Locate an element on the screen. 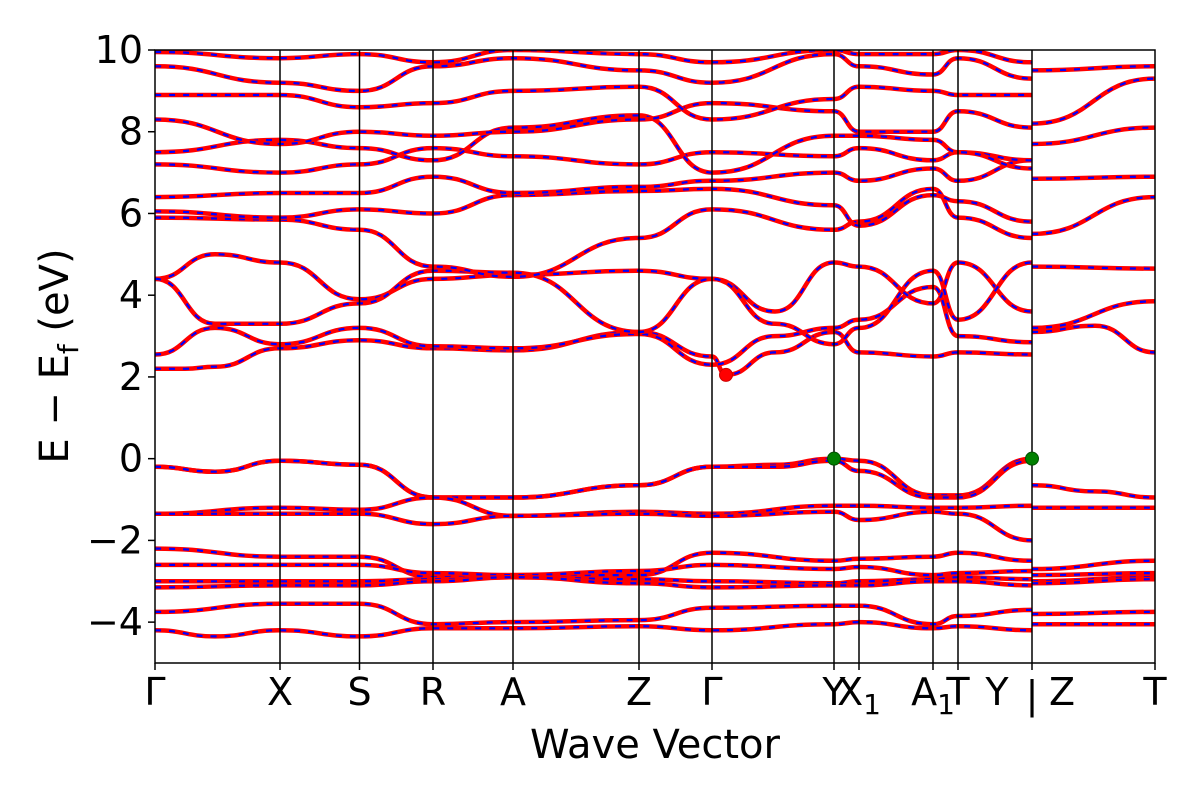 This screenshot has height=800, width=1200. x-tick-label: X1 is located at coordinates (859, 695).